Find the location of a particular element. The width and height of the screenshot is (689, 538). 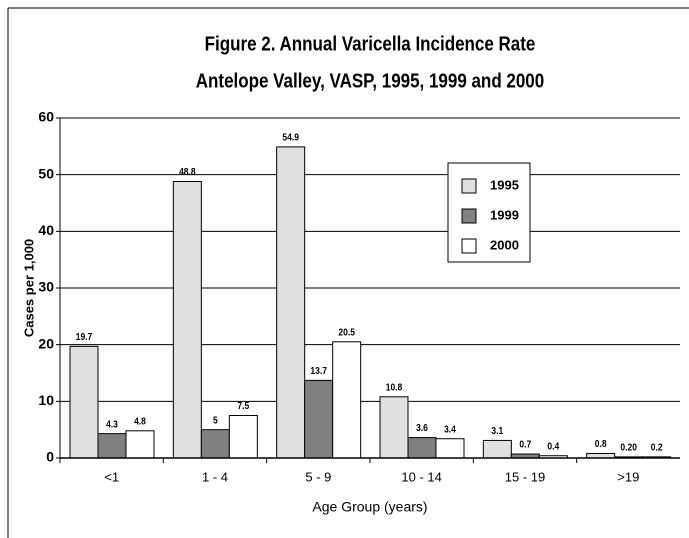

data-label: 13.7 is located at coordinates (318, 370).